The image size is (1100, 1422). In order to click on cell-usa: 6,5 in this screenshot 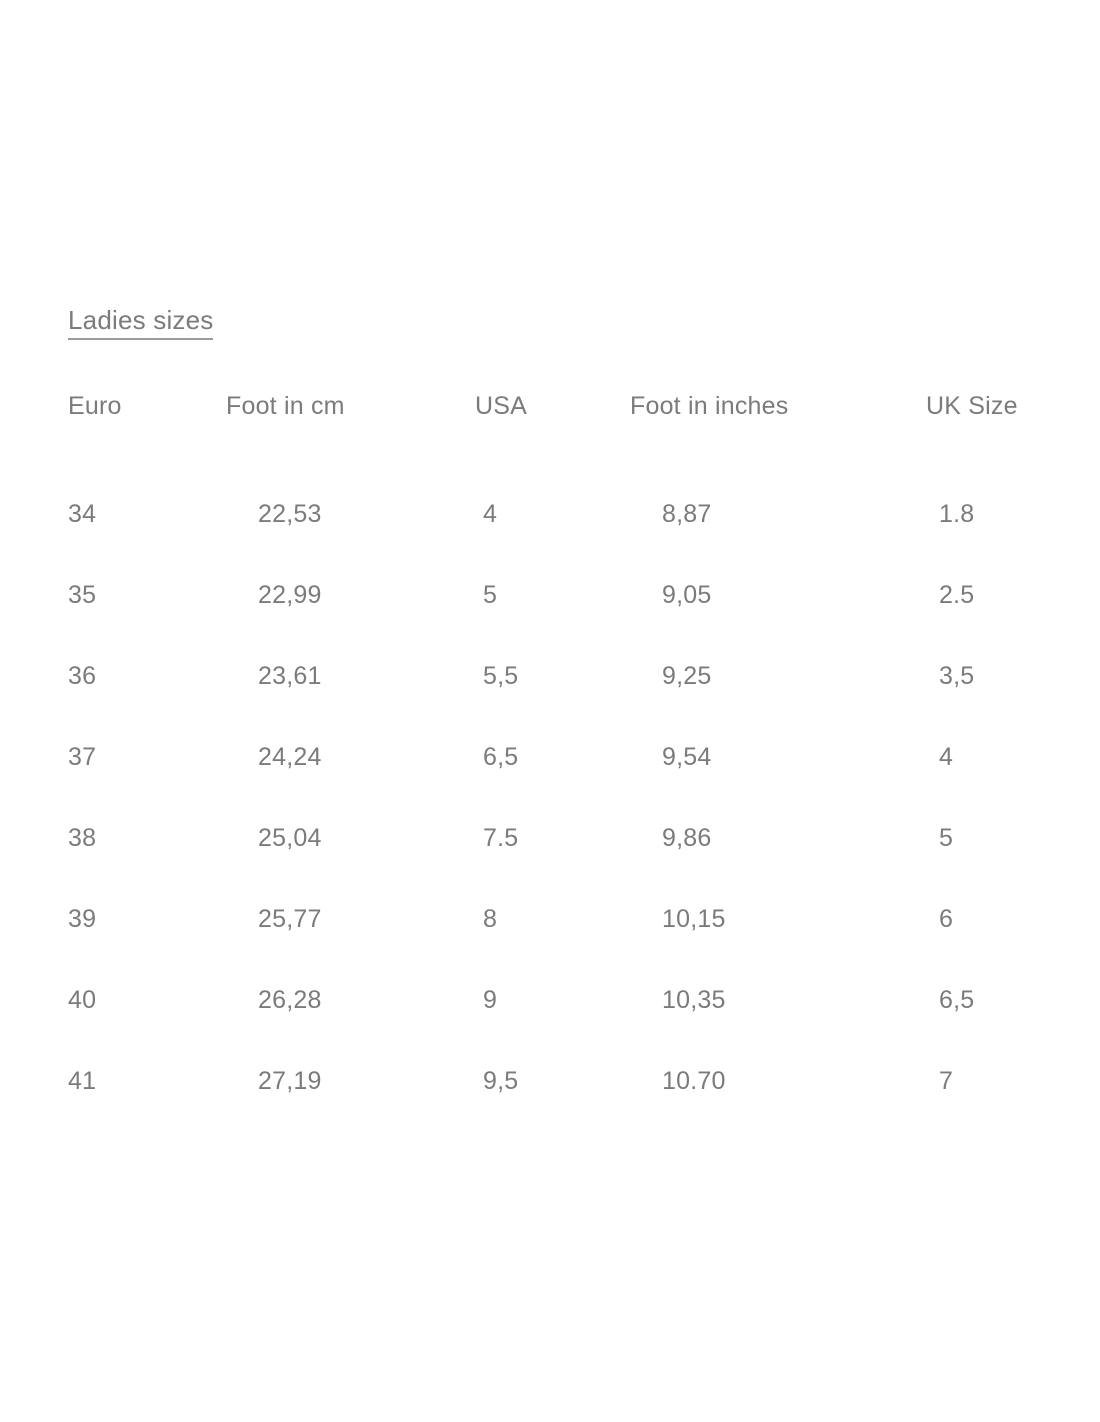, I will do `click(501, 756)`.